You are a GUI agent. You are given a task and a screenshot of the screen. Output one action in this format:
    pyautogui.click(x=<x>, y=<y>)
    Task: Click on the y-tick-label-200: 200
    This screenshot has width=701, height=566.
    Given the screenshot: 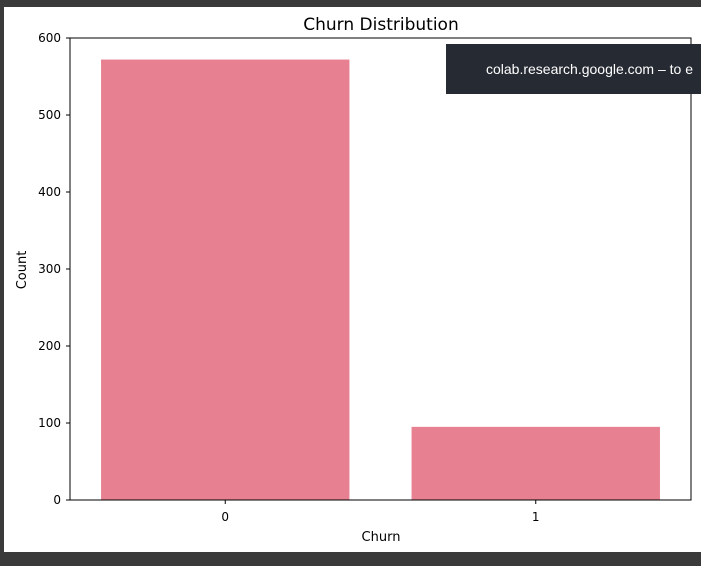 What is the action you would take?
    pyautogui.click(x=49, y=346)
    